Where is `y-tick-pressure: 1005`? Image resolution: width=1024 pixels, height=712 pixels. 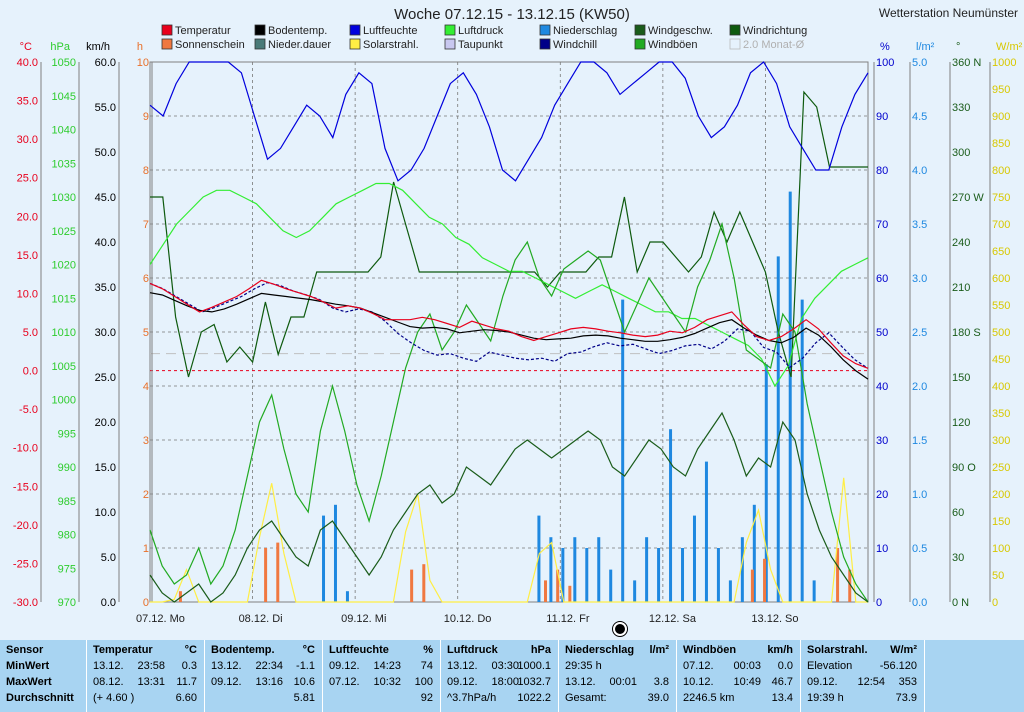 y-tick-pressure: 1005 is located at coordinates (64, 367).